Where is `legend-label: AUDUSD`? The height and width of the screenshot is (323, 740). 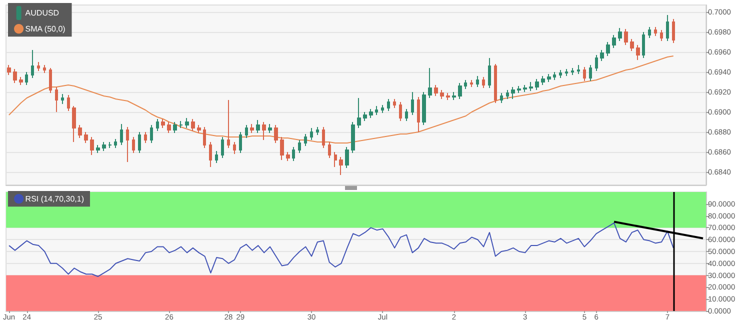
legend-label: AUDUSD is located at coordinates (42, 13).